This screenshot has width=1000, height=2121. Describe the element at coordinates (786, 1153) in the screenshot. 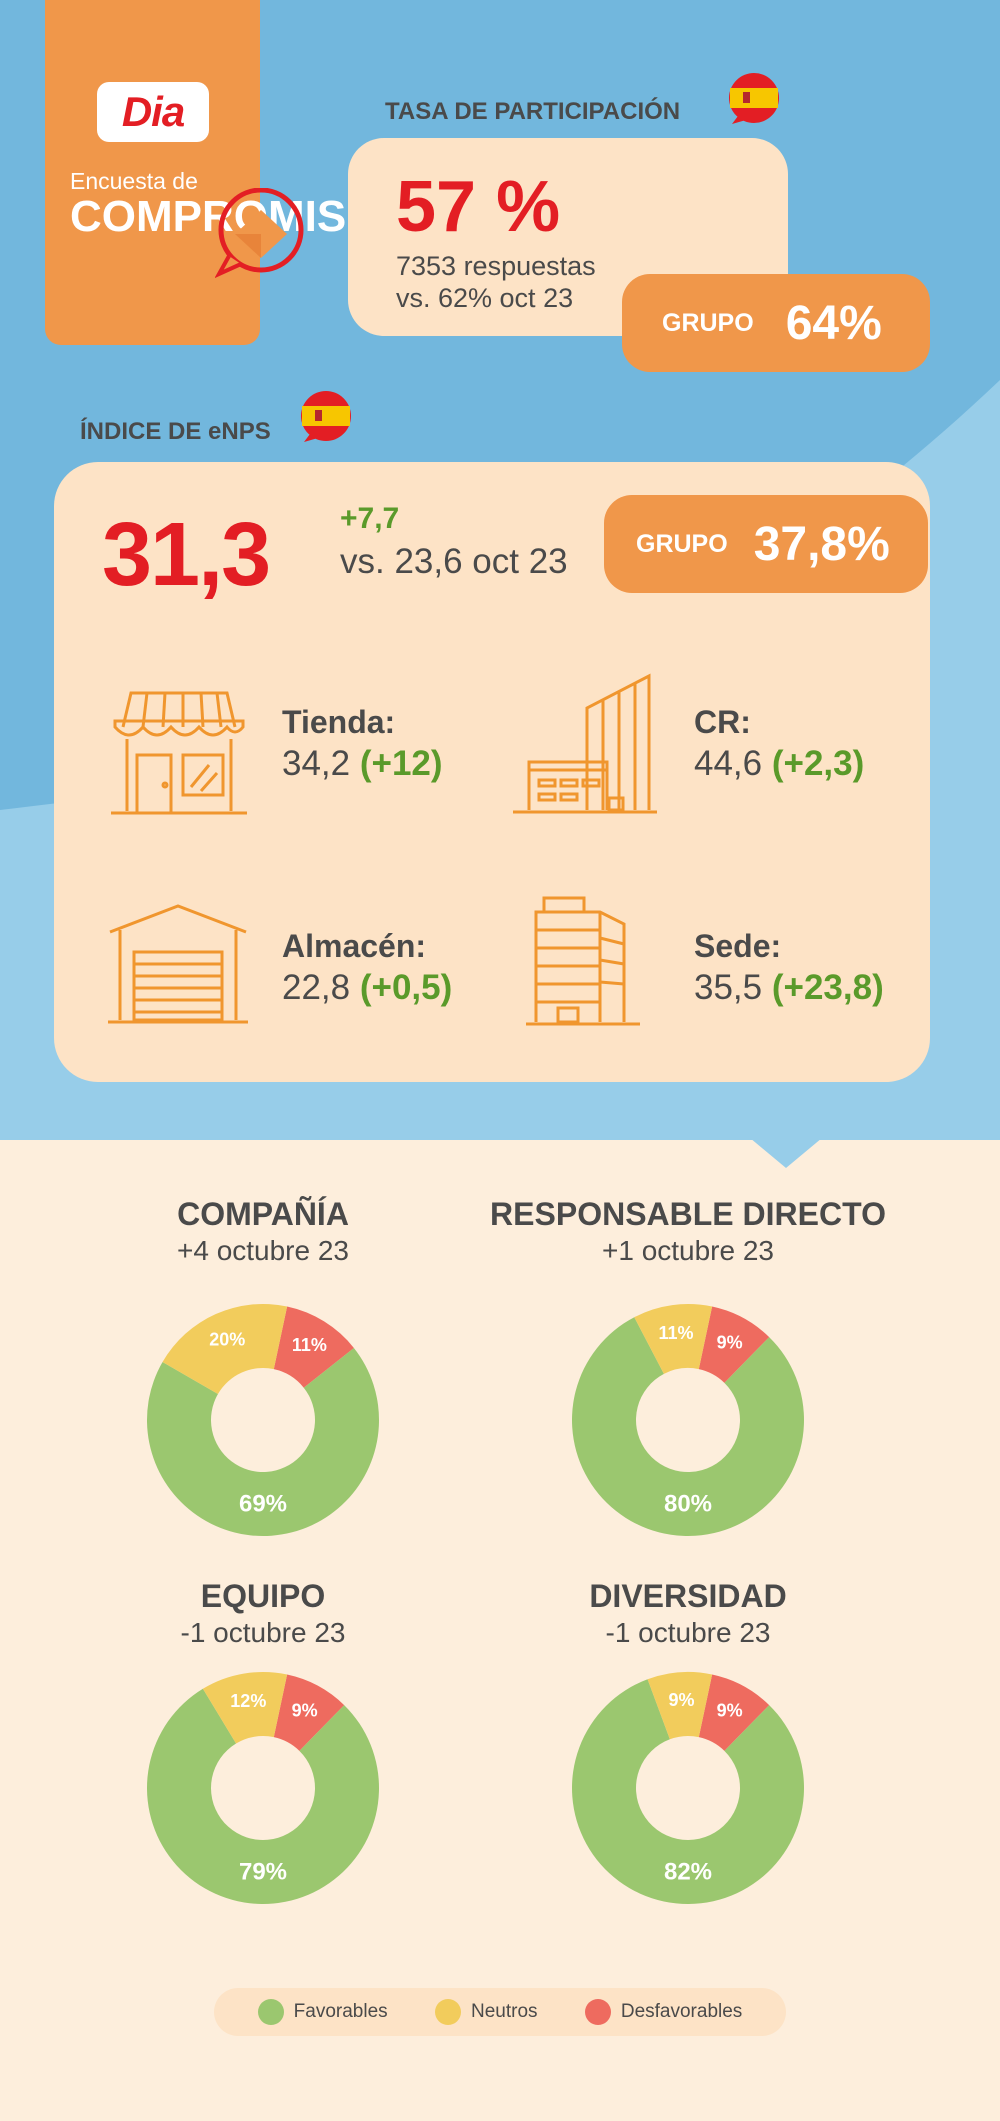

I see `section-pointer` at that location.